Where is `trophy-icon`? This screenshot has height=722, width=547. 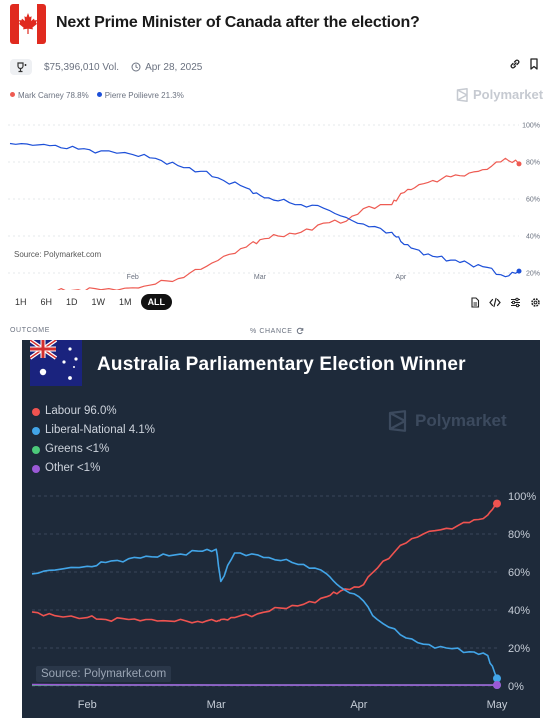 trophy-icon is located at coordinates (22, 66).